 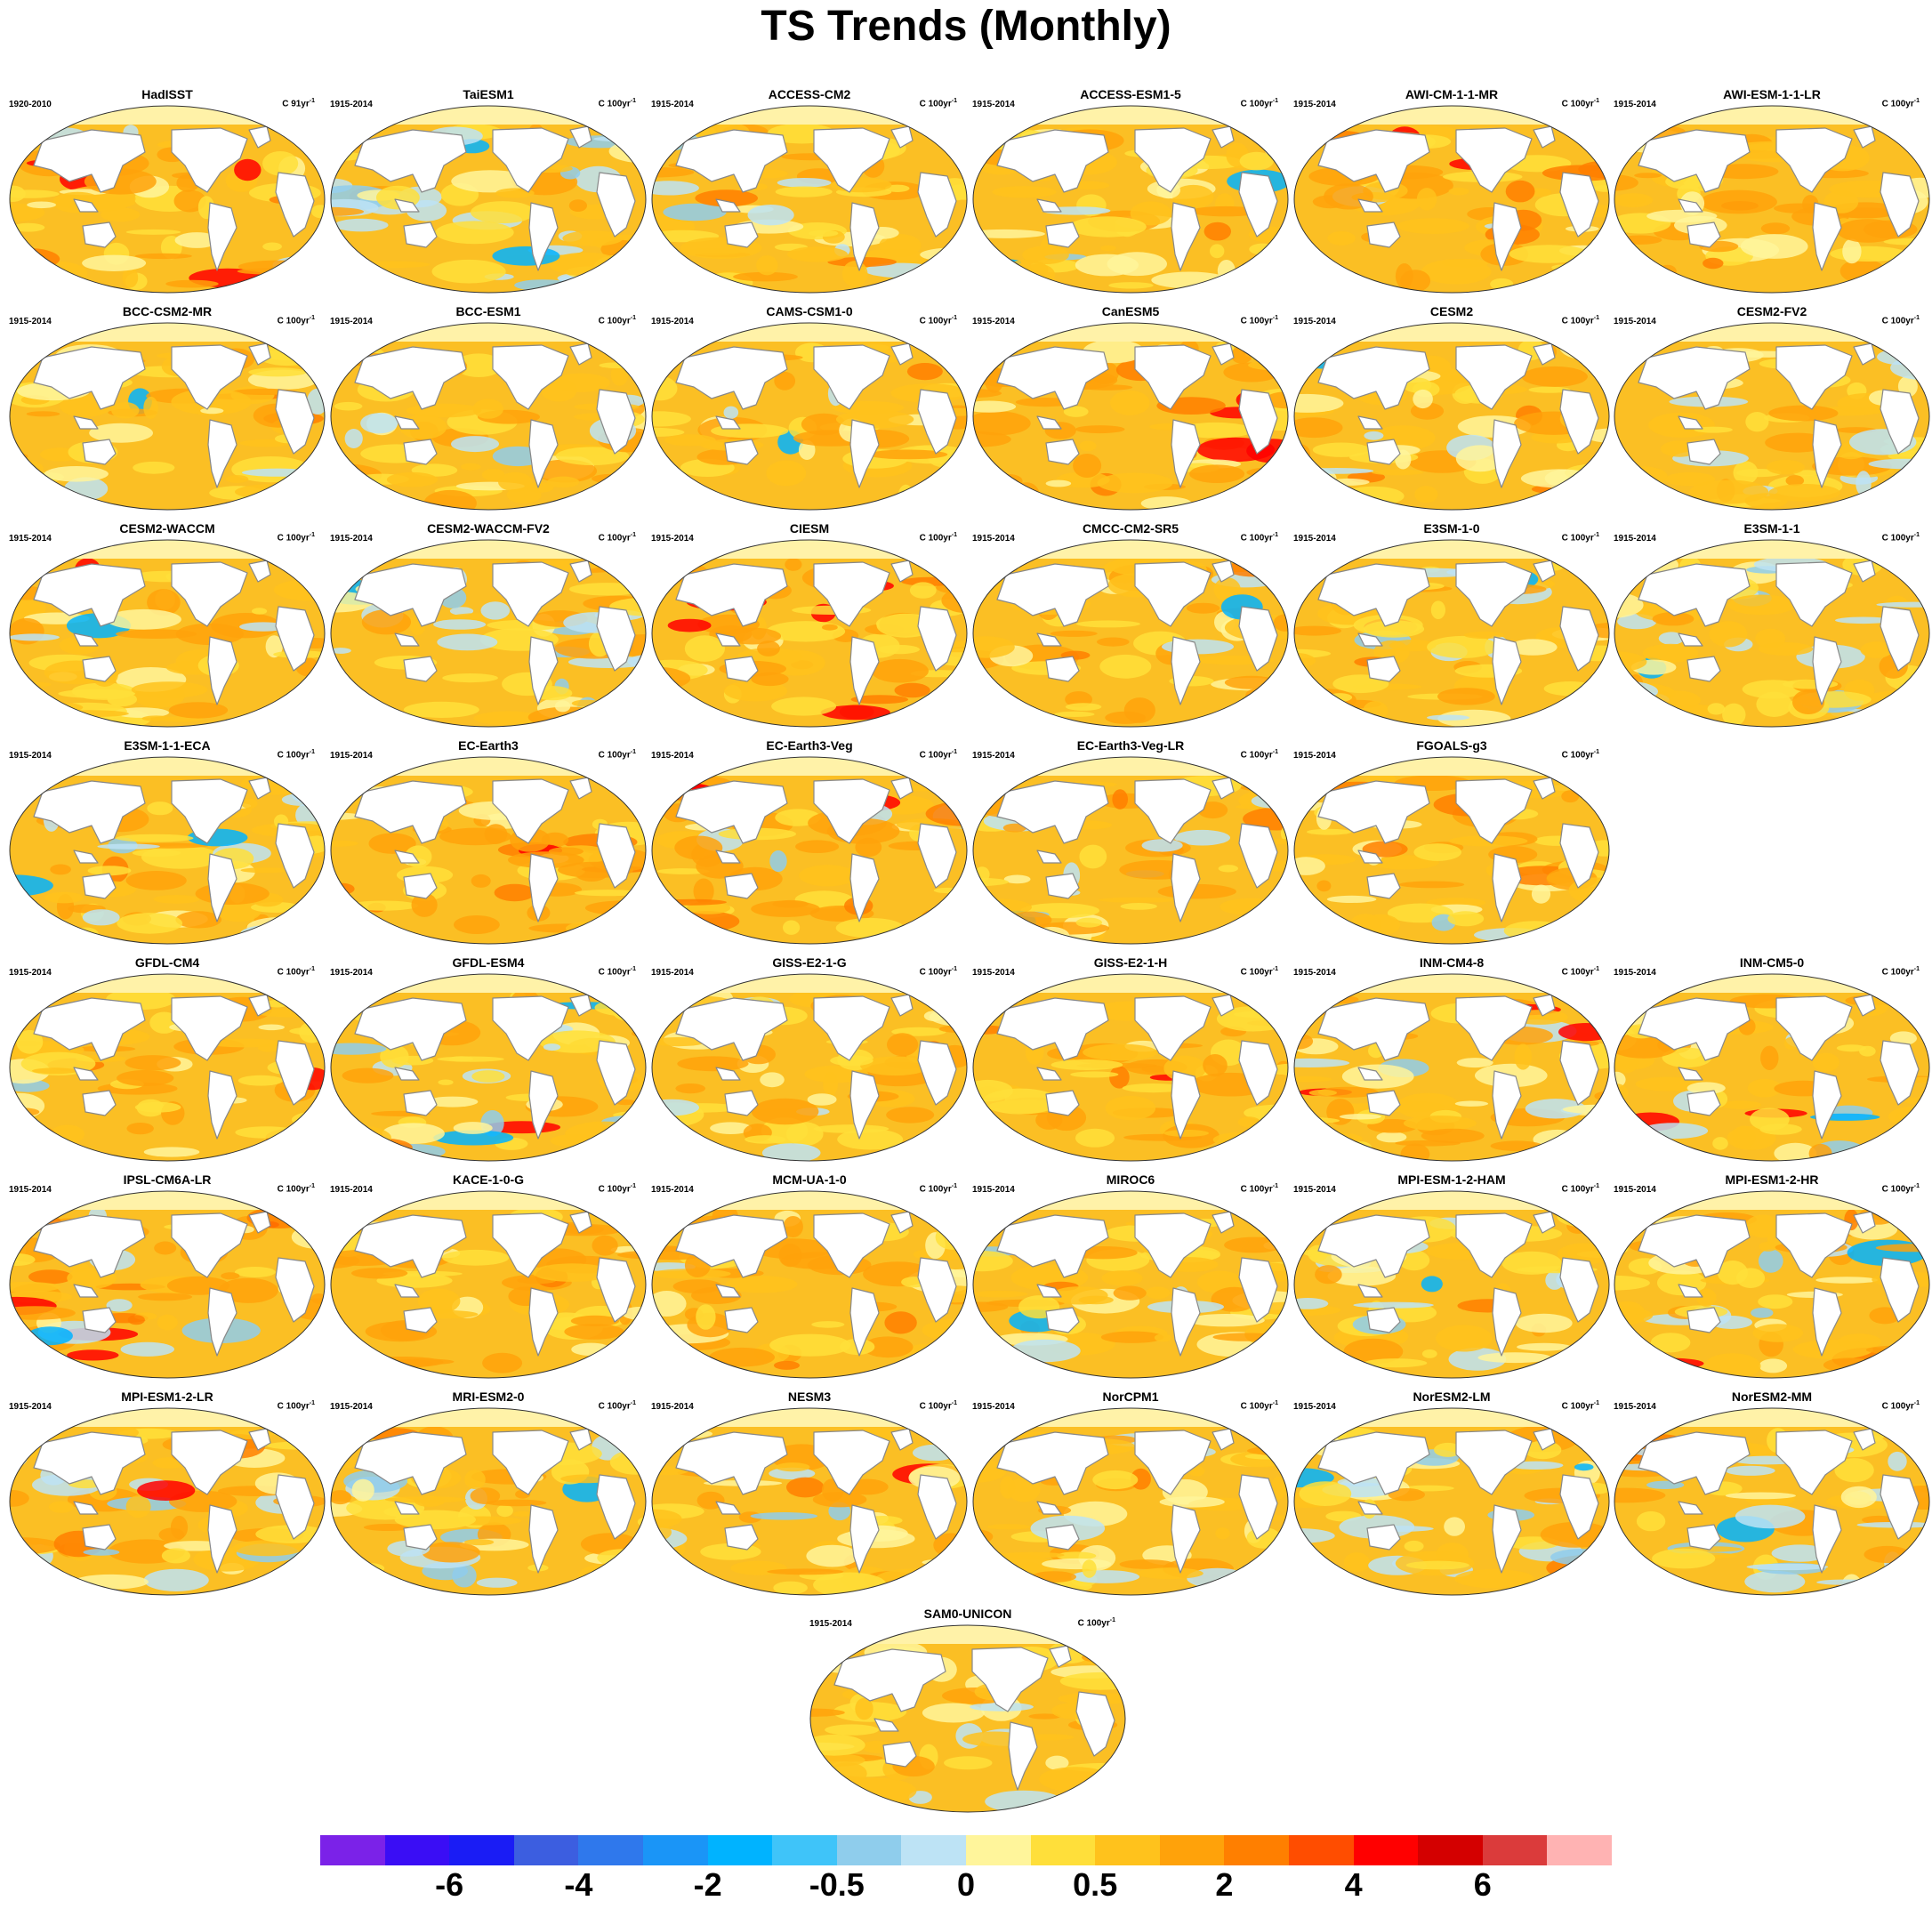 I want to click on map-panel: NESM3 1915-2014 C 100yr-1, so click(x=809, y=1494).